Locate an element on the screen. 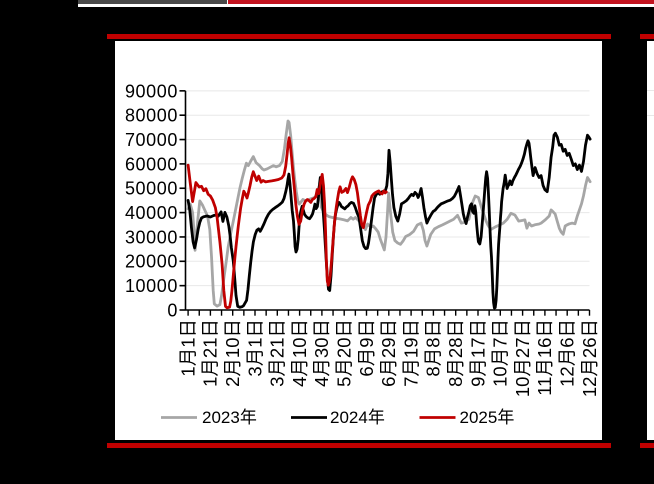 The image size is (654, 484). svg-text: 0 is located at coordinates (172, 310).